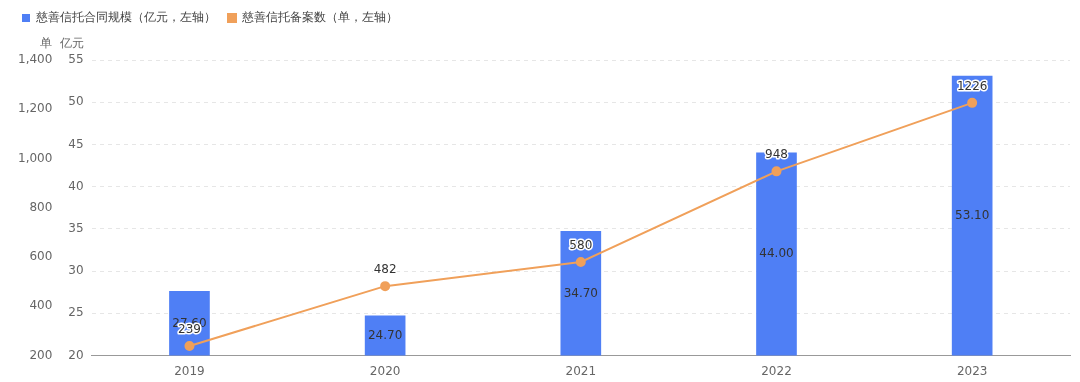 The width and height of the screenshot is (1080, 382). I want to click on y-tick-label: 1,200, so click(35, 108).